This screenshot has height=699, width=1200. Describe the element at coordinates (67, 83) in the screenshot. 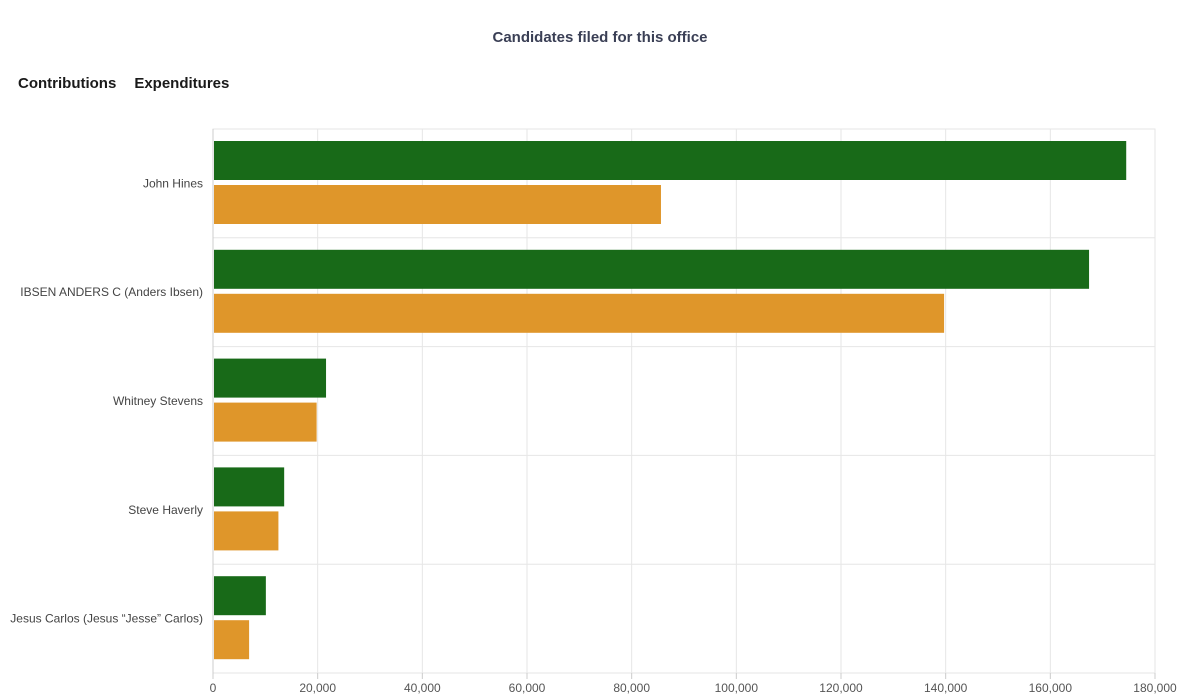

I see `legend-contributions: Contributions` at that location.